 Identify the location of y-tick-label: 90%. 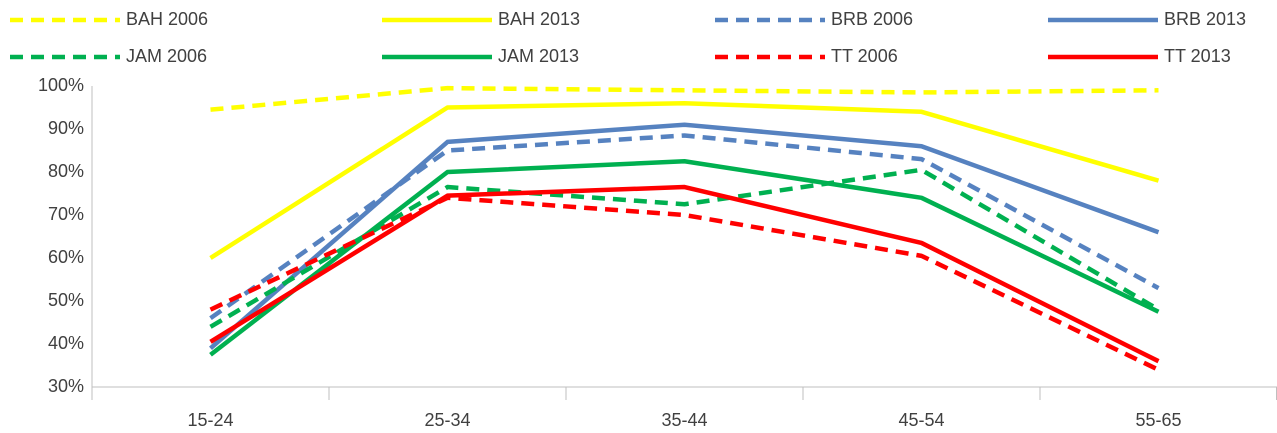
(66, 128).